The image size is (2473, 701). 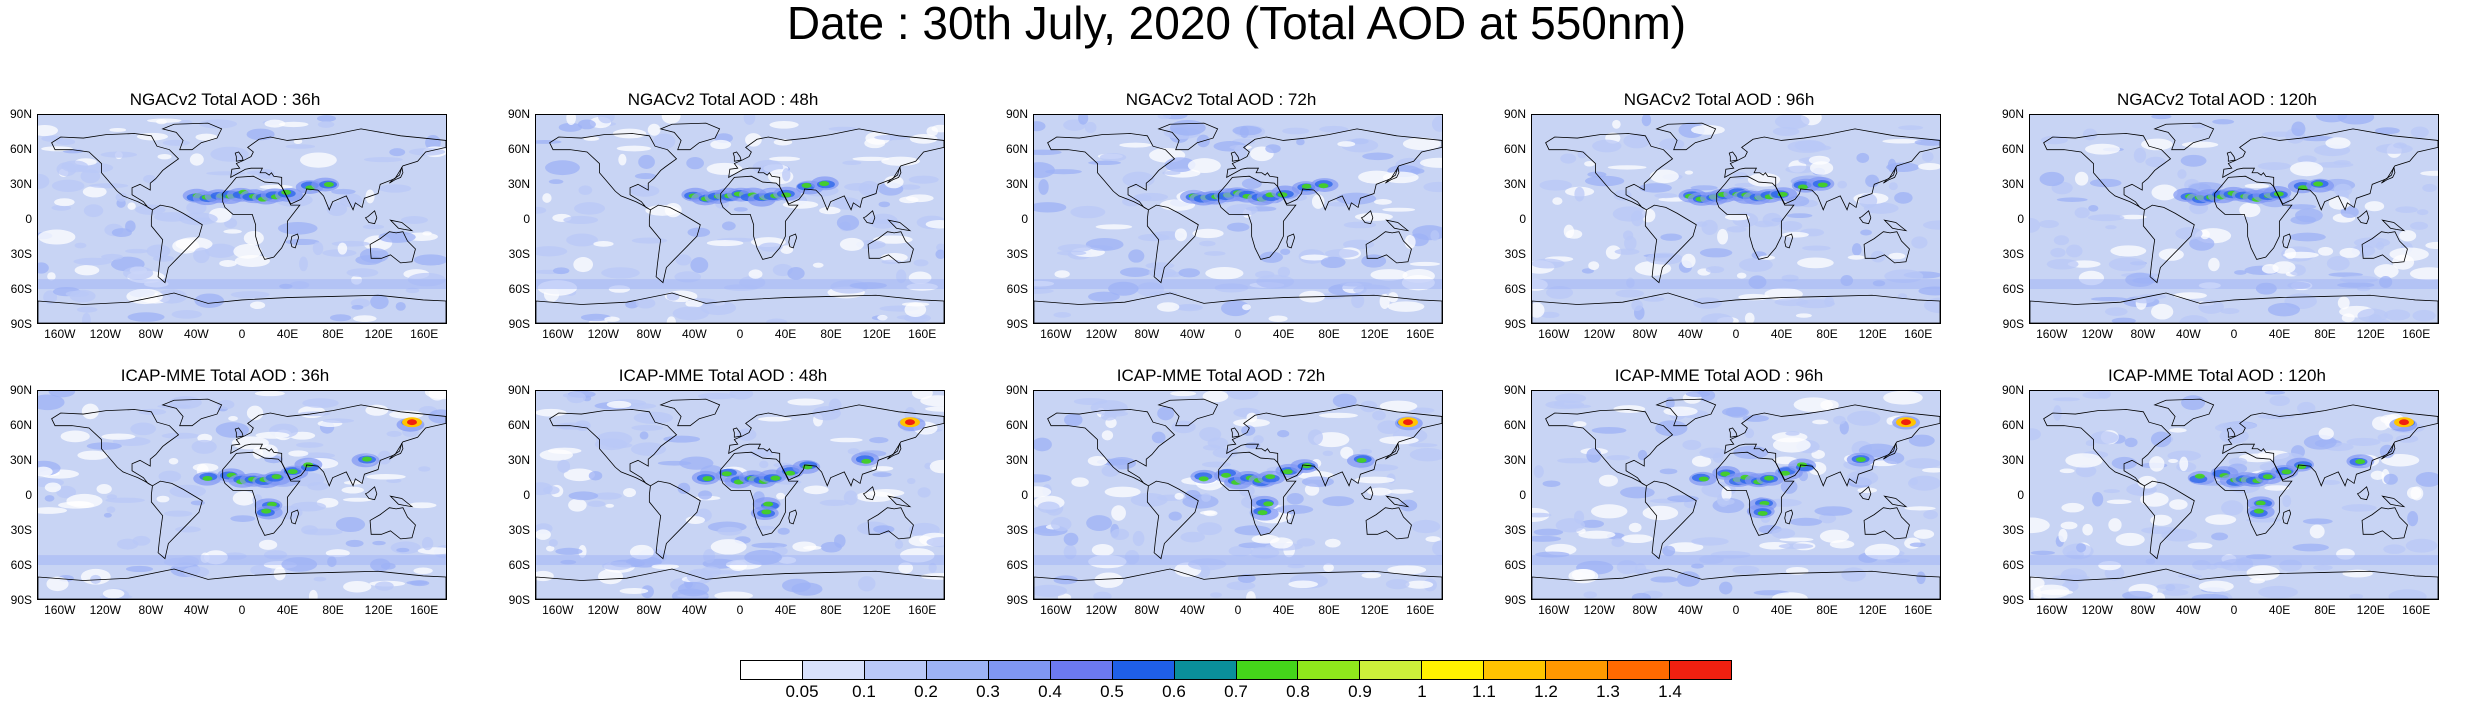 I want to click on lon-tick-label: 80W, so click(x=1645, y=610).